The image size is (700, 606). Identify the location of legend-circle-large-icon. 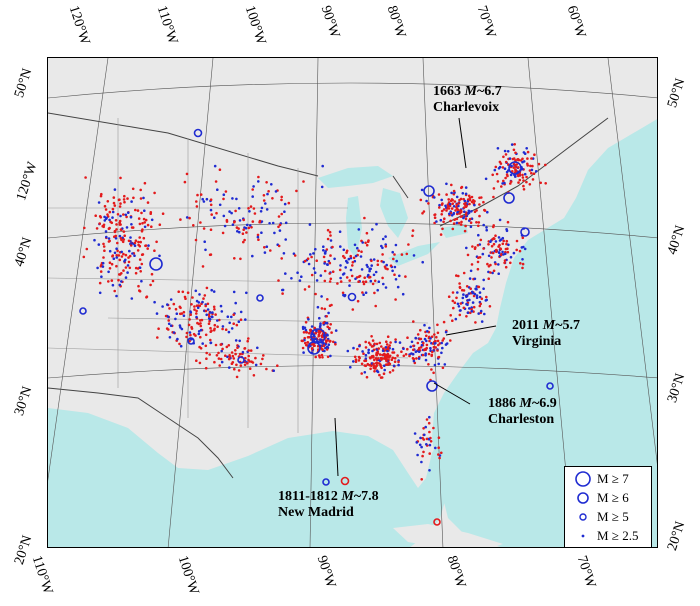
(583, 479).